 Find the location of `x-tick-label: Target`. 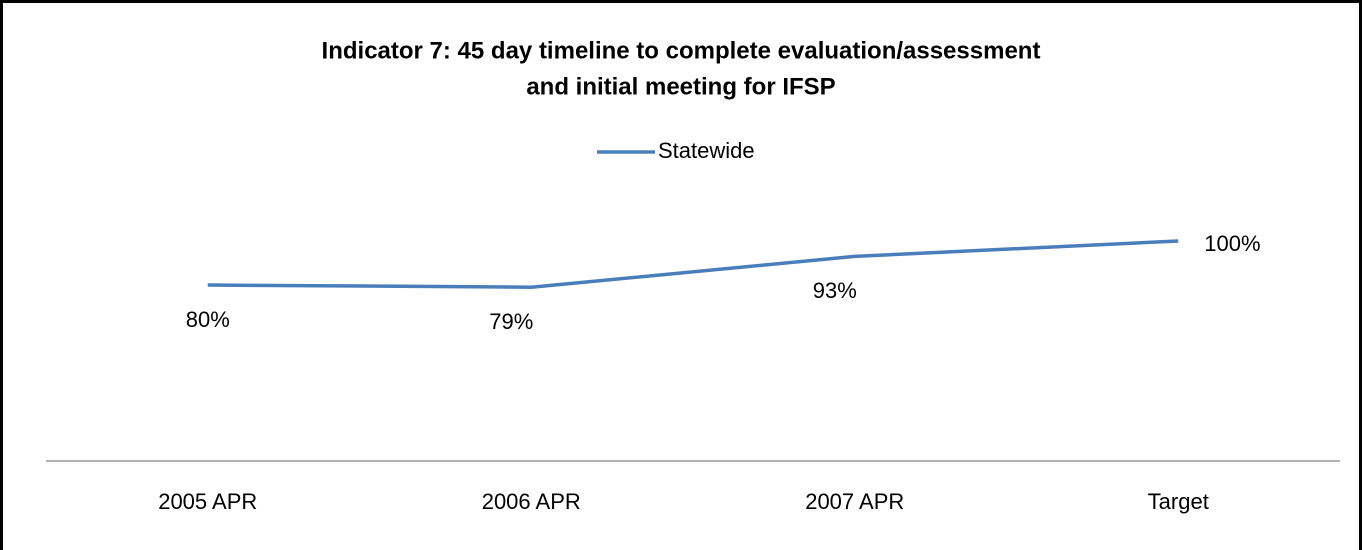

x-tick-label: Target is located at coordinates (1178, 501).